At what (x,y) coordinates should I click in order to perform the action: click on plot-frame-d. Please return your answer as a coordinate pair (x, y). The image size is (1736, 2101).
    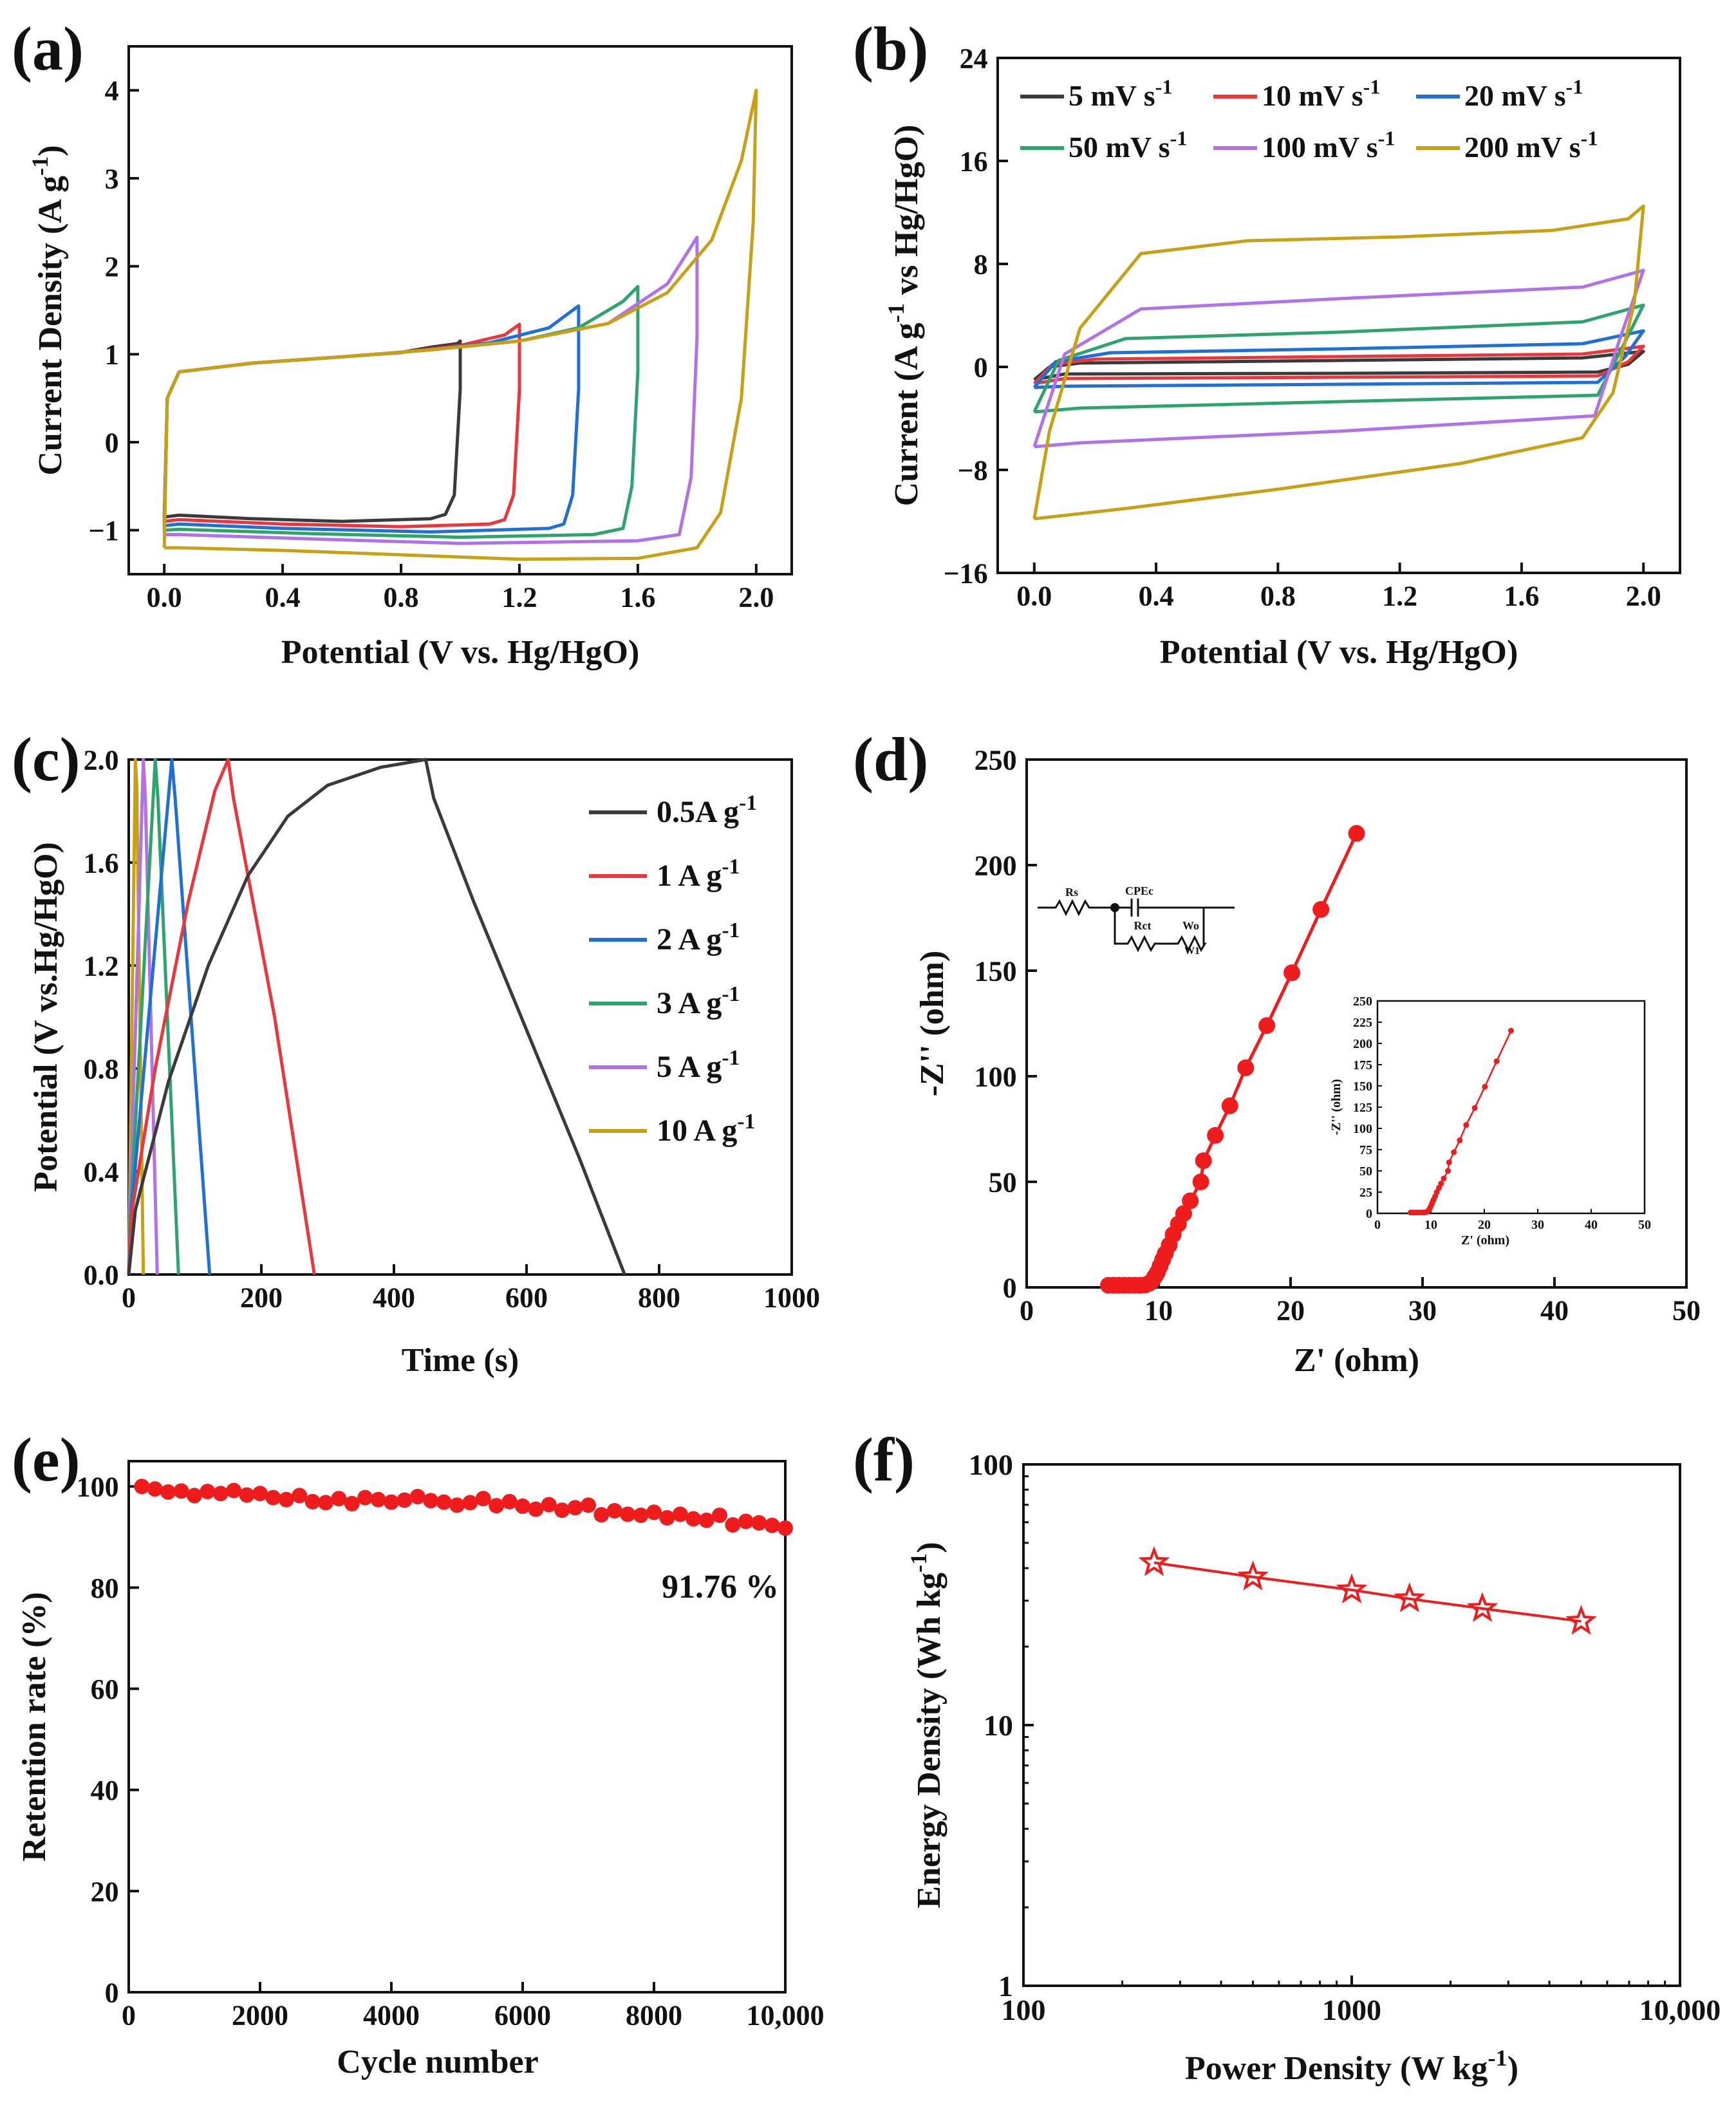
    Looking at the image, I should click on (1357, 1023).